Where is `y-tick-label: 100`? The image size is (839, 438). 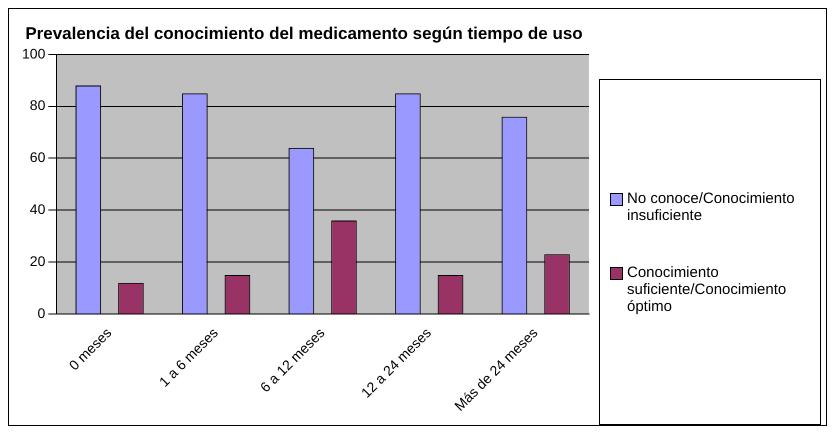 y-tick-label: 100 is located at coordinates (34, 53).